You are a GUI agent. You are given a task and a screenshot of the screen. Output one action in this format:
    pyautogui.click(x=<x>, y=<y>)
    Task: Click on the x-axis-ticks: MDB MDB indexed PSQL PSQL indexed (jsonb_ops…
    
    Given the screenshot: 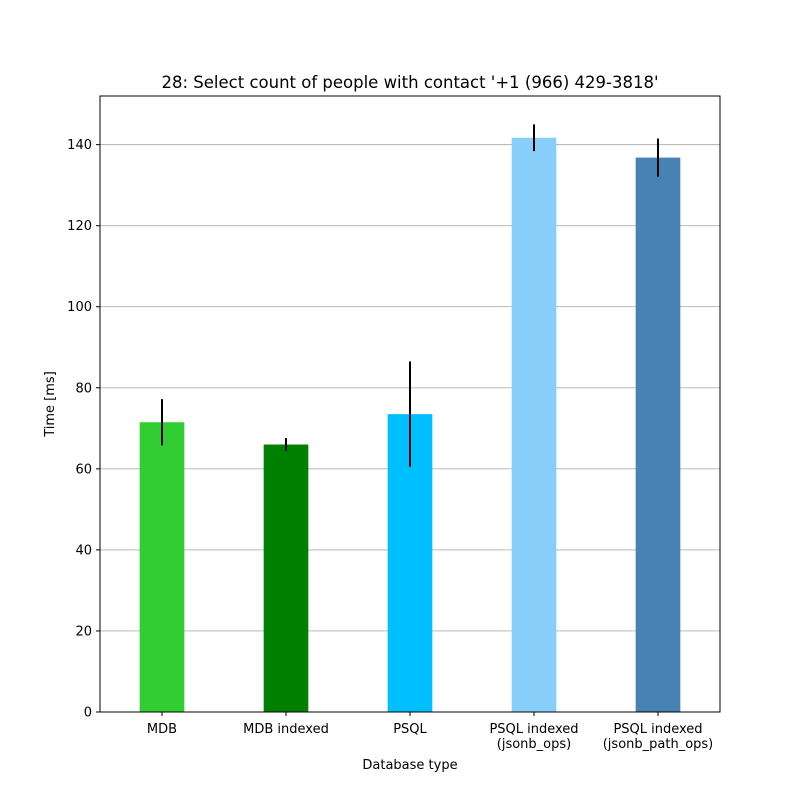 What is the action you would take?
    pyautogui.click(x=430, y=732)
    